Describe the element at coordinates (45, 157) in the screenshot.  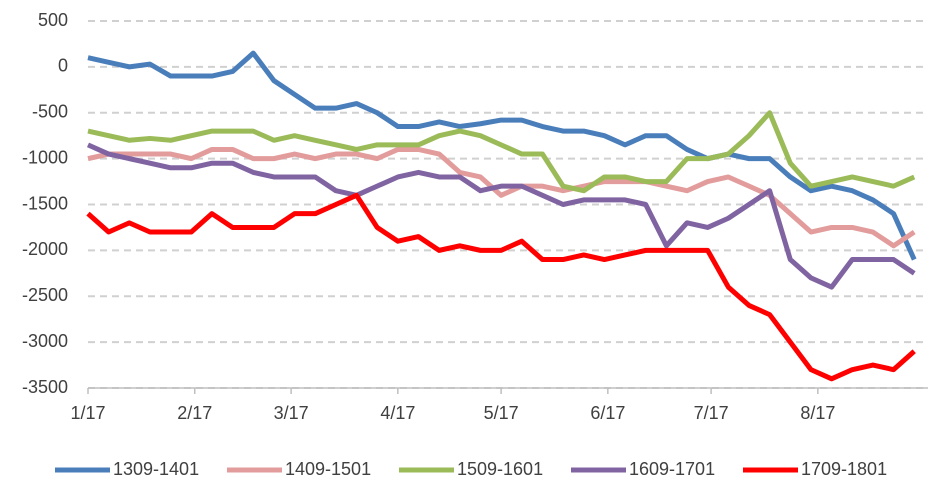
I see `y-tick-label: -1000` at that location.